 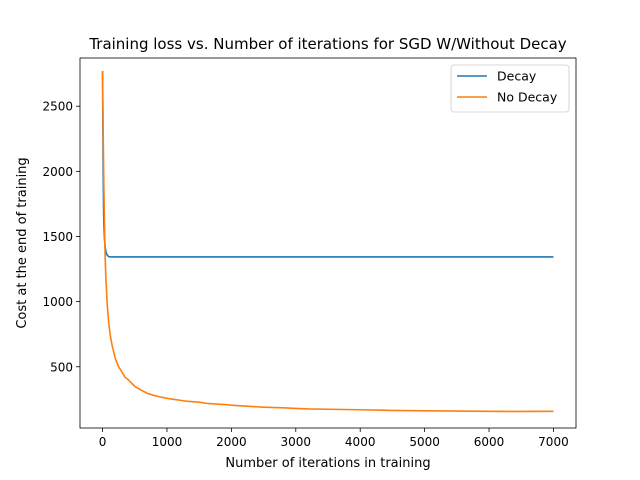 I want to click on x-tick-label: 6000, so click(x=489, y=442).